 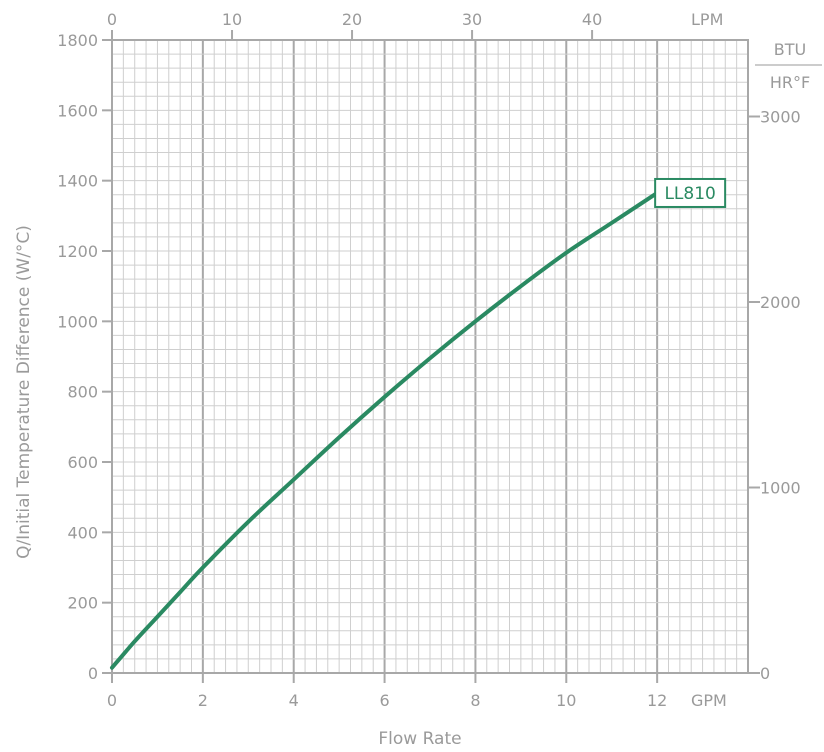 What do you see at coordinates (232, 19) in the screenshot?
I see `top-tick-label: 10` at bounding box center [232, 19].